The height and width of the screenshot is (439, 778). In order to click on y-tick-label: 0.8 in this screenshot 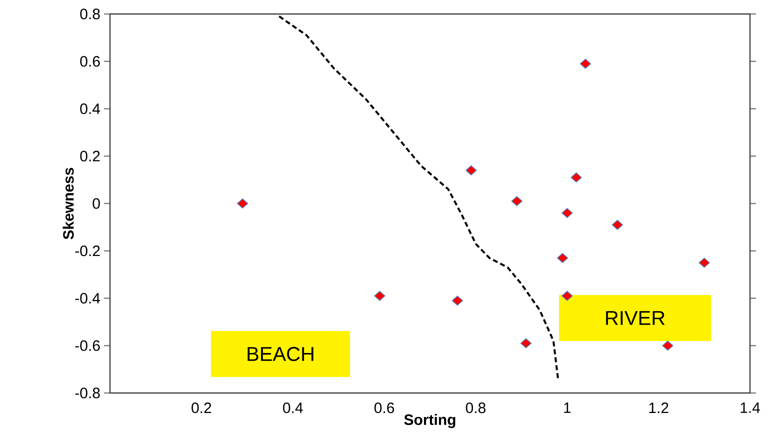, I will do `click(90, 14)`.